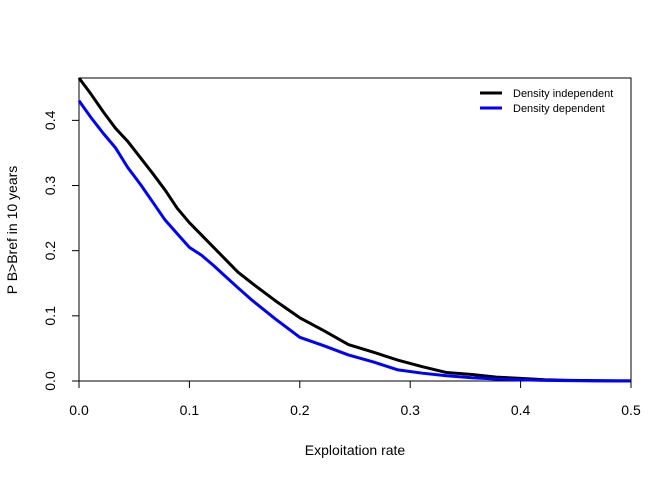 The width and height of the screenshot is (672, 480). I want to click on y-axis: 0.0 0.1 0.2 0.3 0.4, so click(60, 250).